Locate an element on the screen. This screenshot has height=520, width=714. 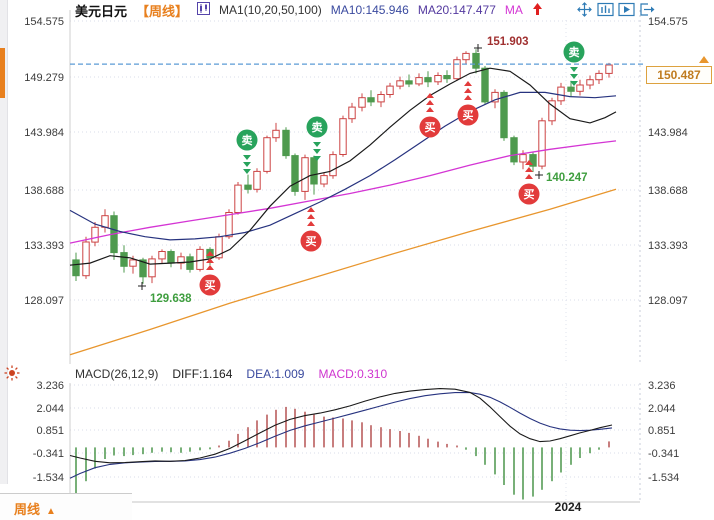
period-tab-bar: 周线 ▲ is located at coordinates (66, 506).